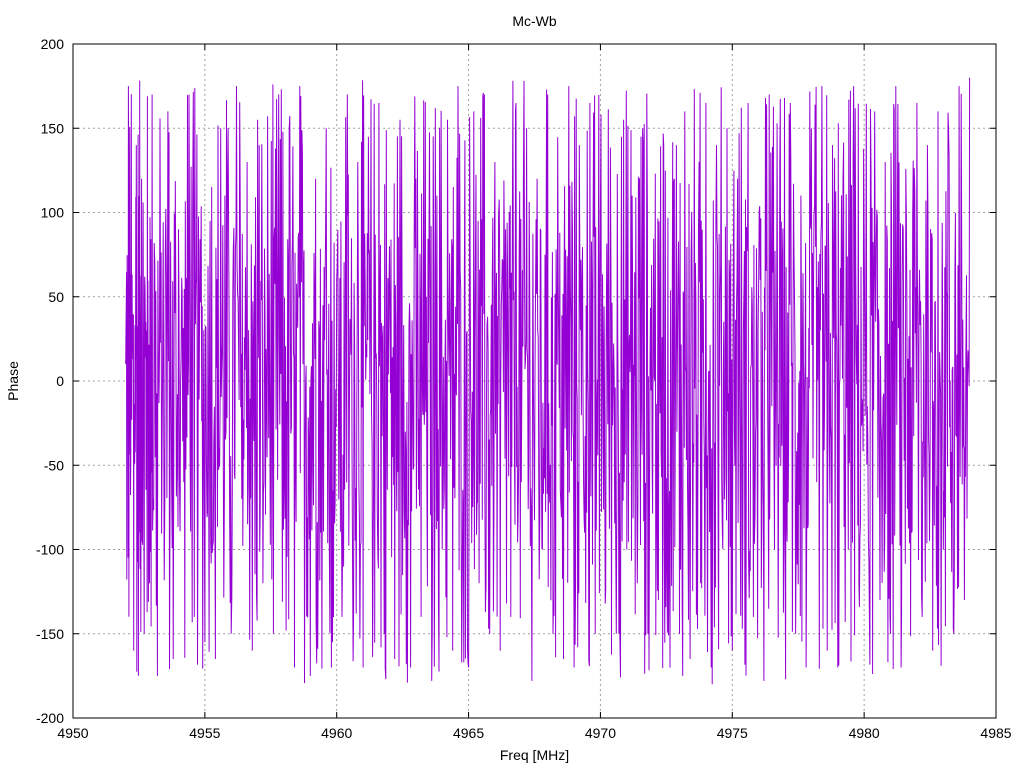 Image resolution: width=1024 pixels, height=768 pixels. Describe the element at coordinates (732, 733) in the screenshot. I see `x-tick-label: 4975` at that location.